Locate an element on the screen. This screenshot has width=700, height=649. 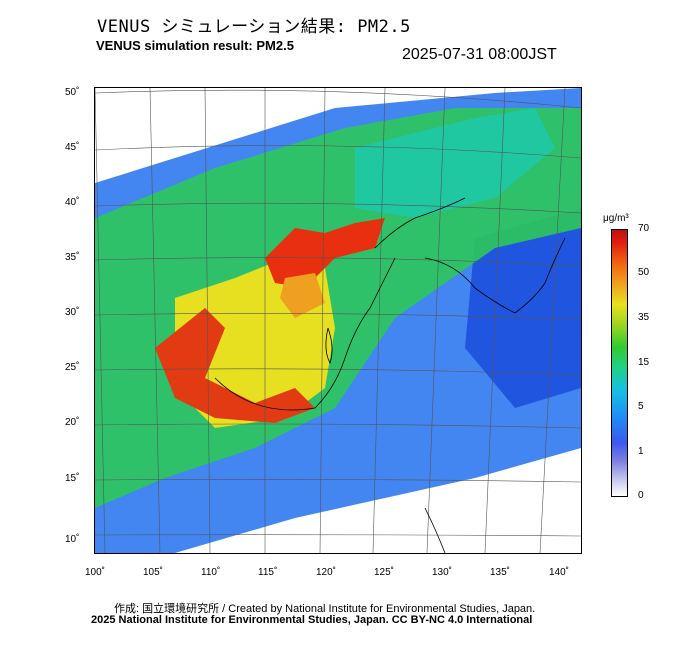
lat-label-25: 25˚ is located at coordinates (72, 367).